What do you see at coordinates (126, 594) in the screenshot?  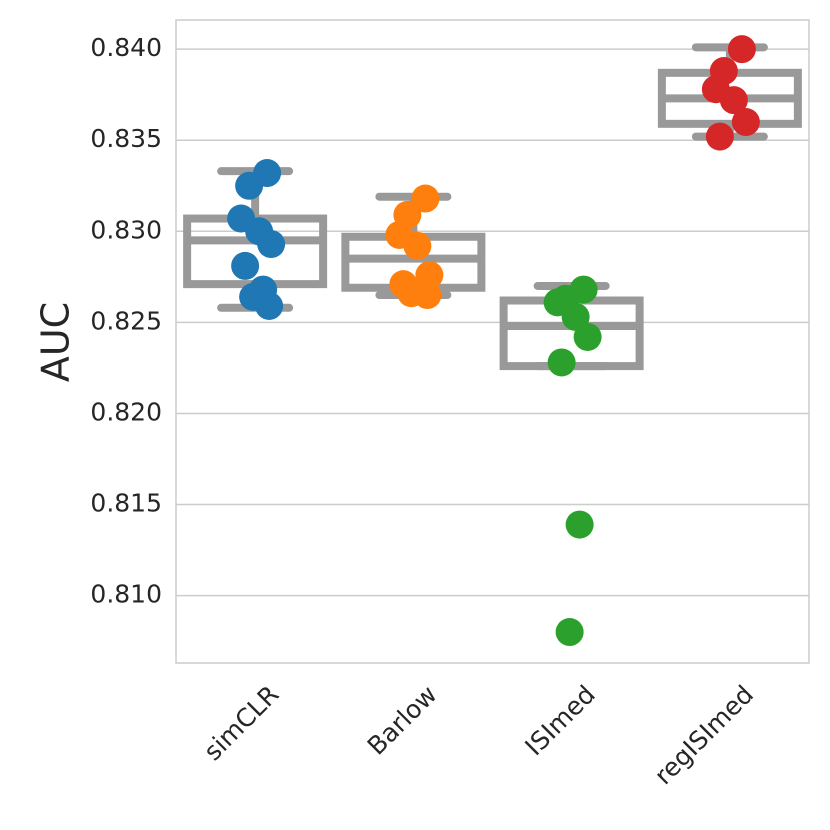 I see `y-tick-label: 0.810` at bounding box center [126, 594].